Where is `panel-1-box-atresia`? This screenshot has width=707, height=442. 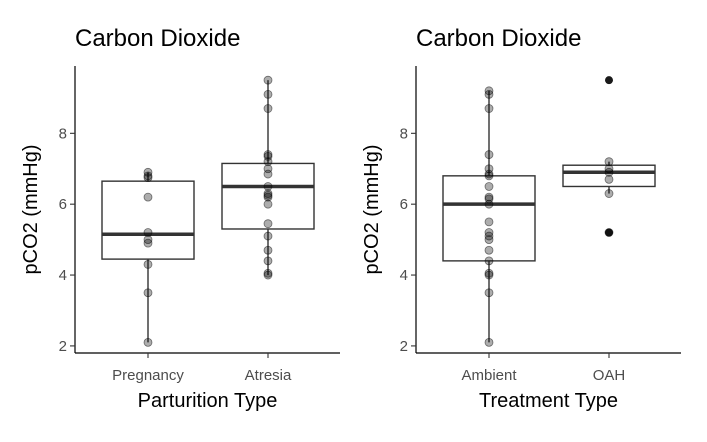
panel-1-box-atresia is located at coordinates (268, 196).